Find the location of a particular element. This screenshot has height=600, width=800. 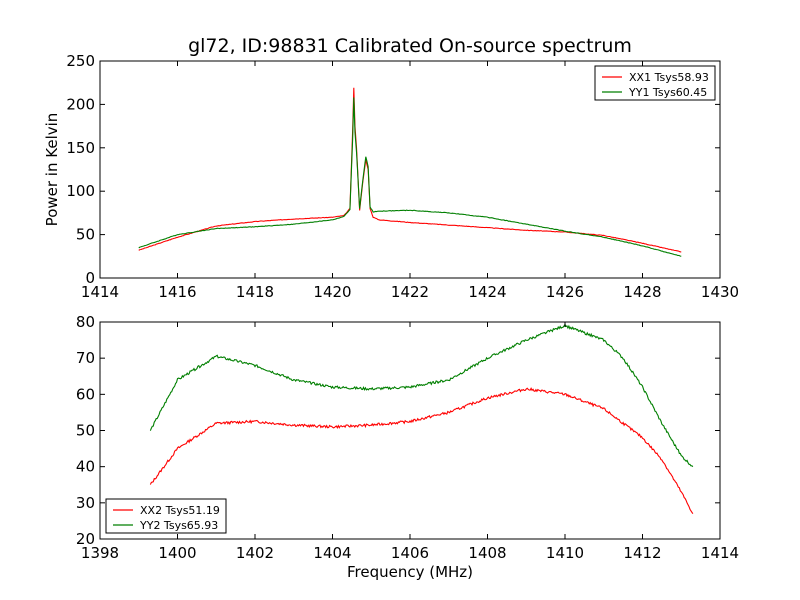

y-tick-label: 30 is located at coordinates (85, 503).